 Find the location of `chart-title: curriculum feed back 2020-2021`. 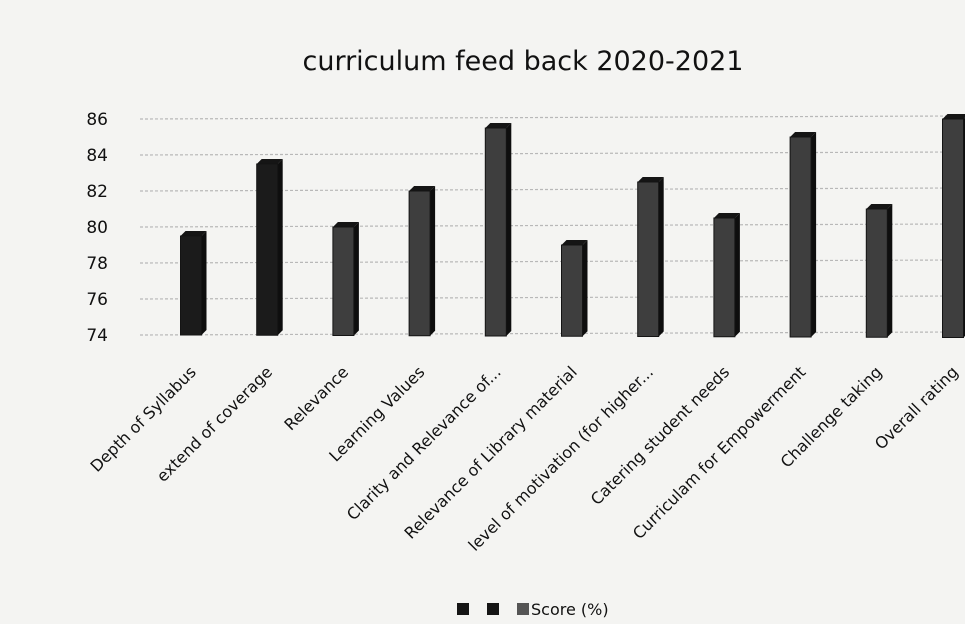

chart-title: curriculum feed back 2020-2021 is located at coordinates (522, 61).